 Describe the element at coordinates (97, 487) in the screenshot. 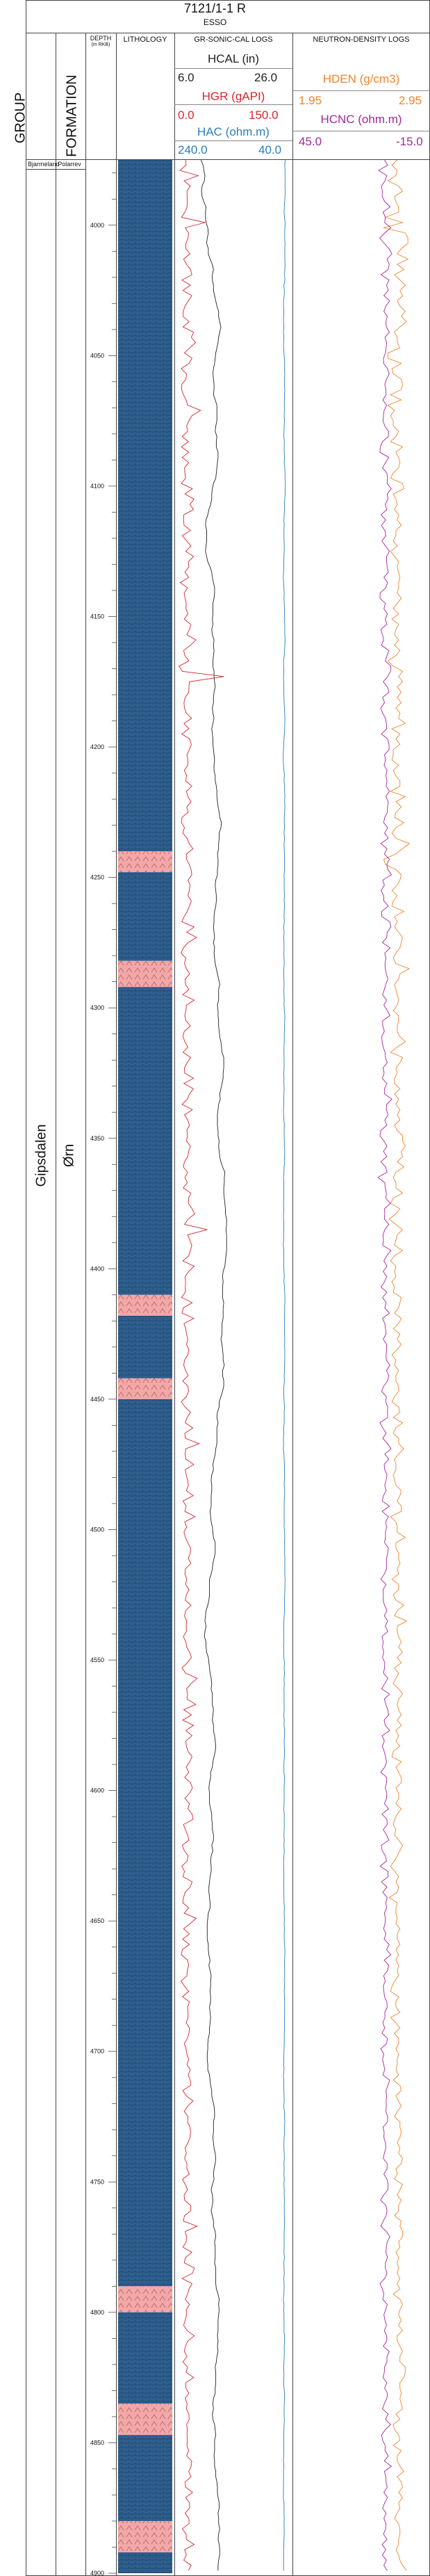

I see `depth-tick-label: 4100` at that location.